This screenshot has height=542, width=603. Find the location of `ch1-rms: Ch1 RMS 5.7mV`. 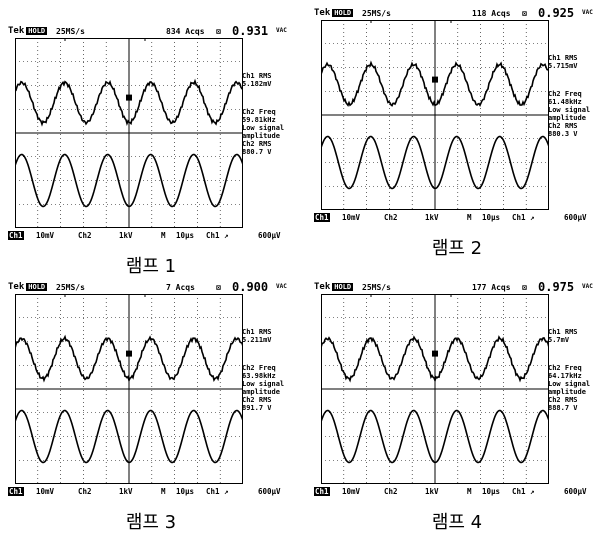

ch1-rms: Ch1 RMS 5.7mV is located at coordinates (563, 336).